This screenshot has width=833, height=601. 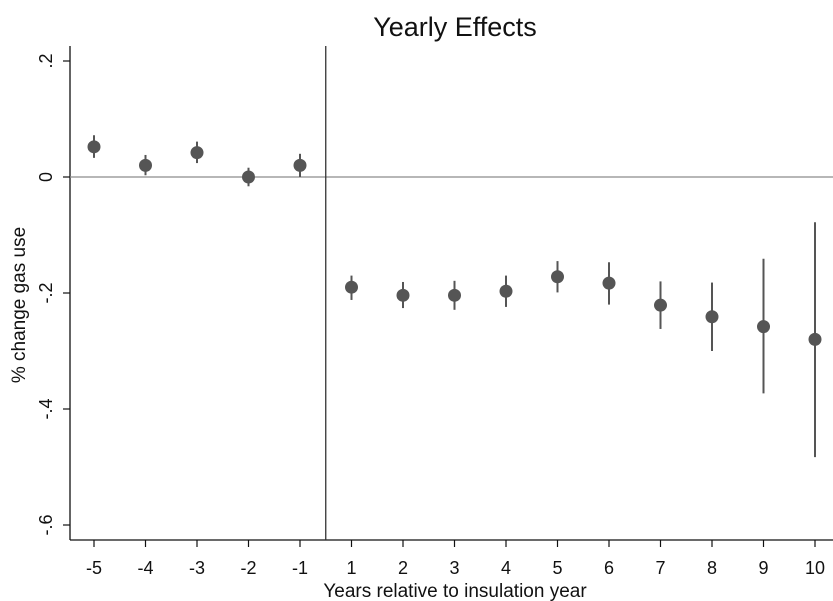 I want to click on y-tick-label: -.2, so click(x=46, y=292).